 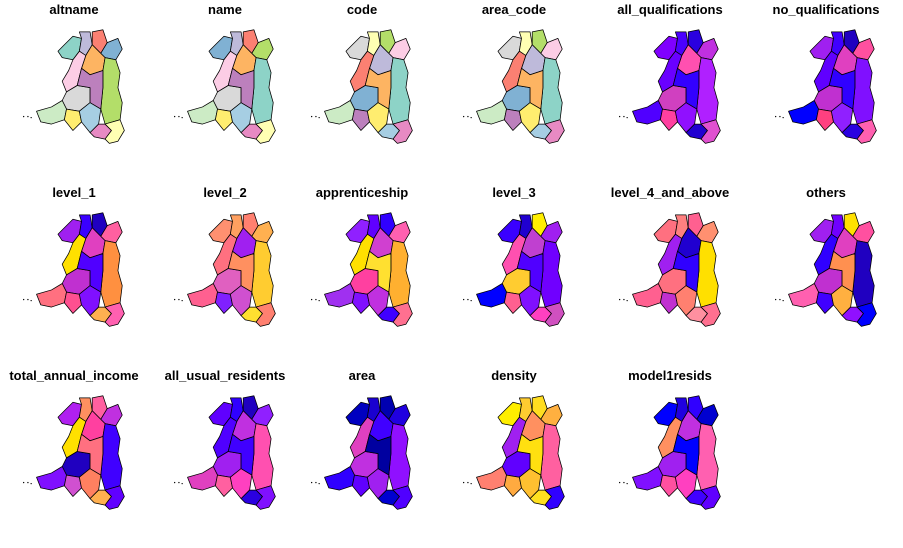 I want to click on map-panel: altname, so click(x=74, y=91).